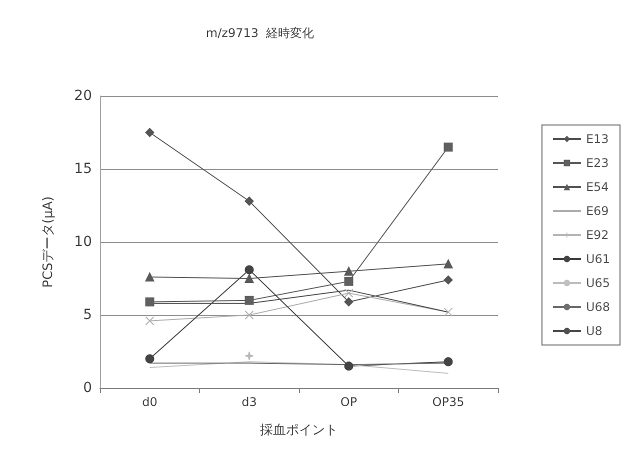  I want to click on x-tick-label: OP, so click(349, 402).